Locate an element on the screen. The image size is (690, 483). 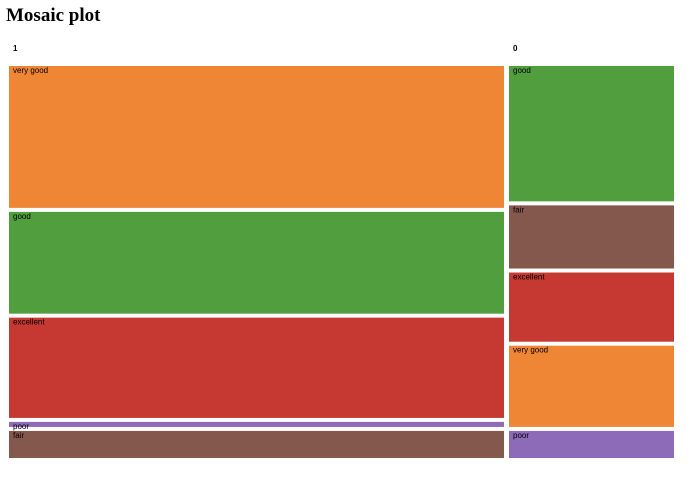
column-label: 0 is located at coordinates (515, 48).